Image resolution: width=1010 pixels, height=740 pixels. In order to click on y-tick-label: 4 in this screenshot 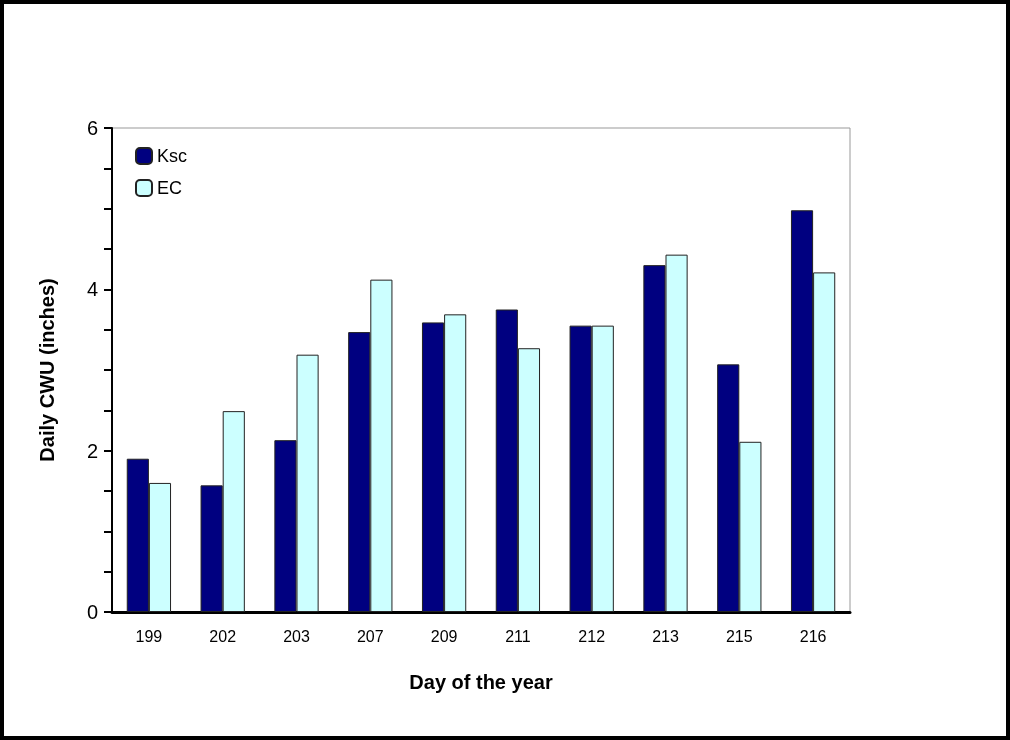, I will do `click(92, 289)`.